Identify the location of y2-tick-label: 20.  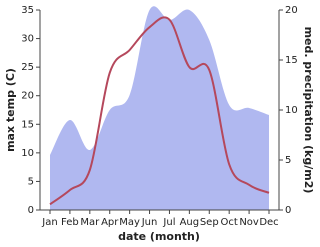
(291, 10).